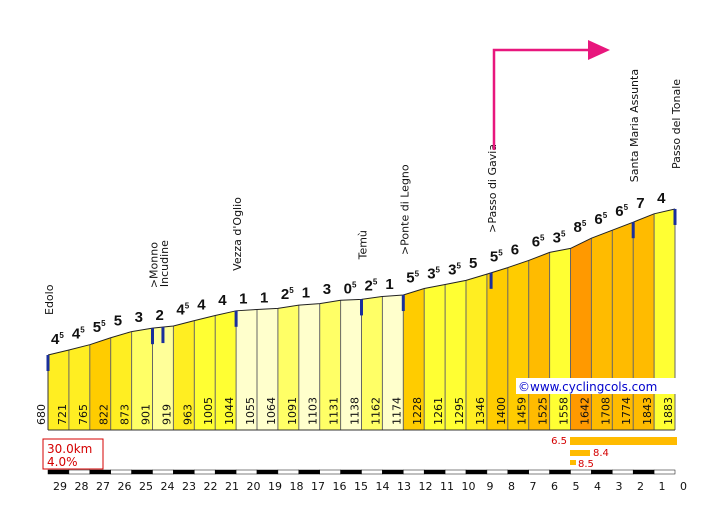  What do you see at coordinates (361, 486) in the screenshot?
I see `km-tick-label: 15` at bounding box center [361, 486].